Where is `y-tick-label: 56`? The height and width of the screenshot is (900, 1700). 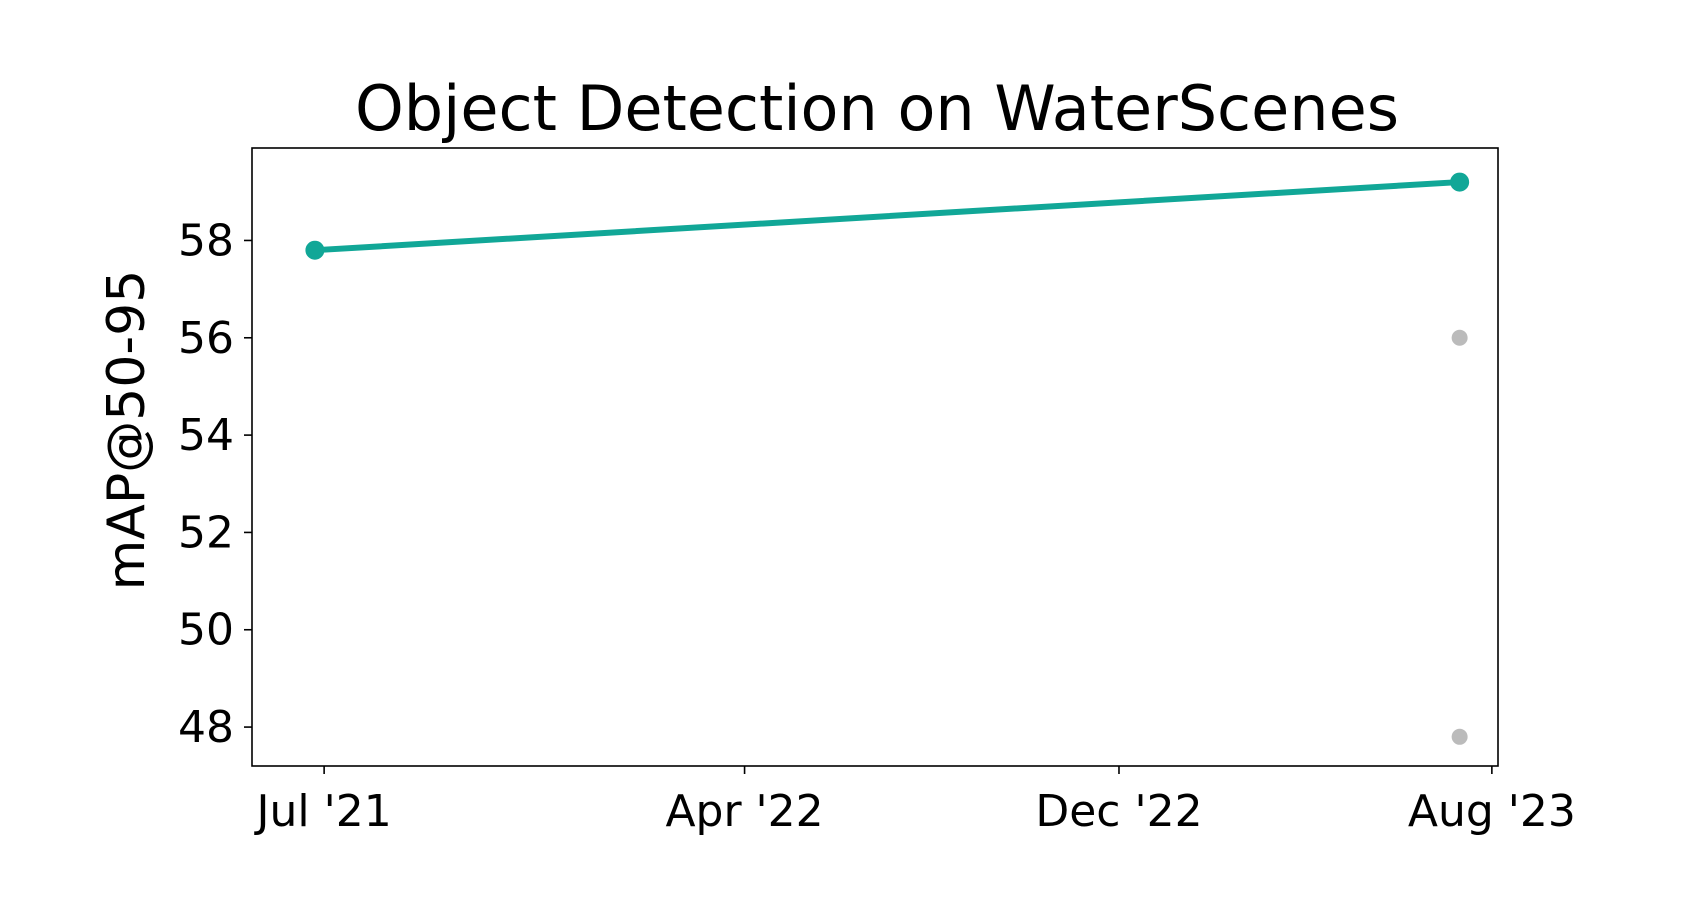 y-tick-label: 56 is located at coordinates (206, 338).